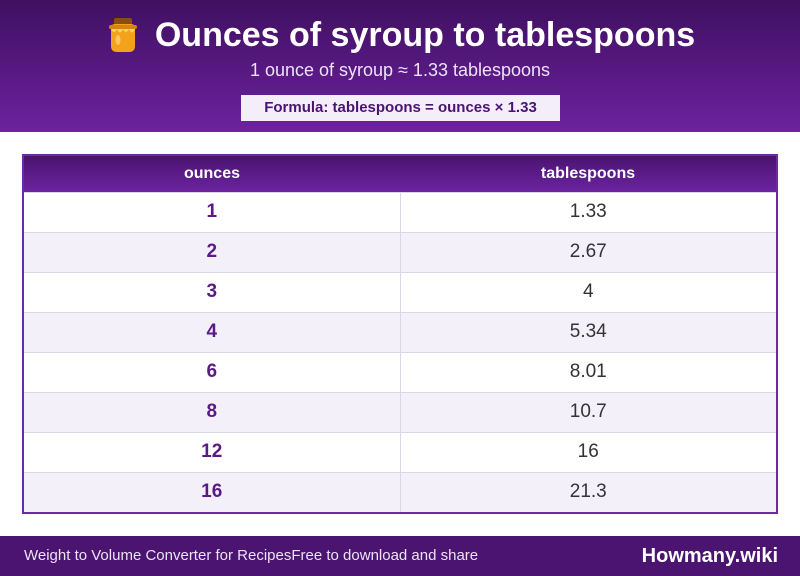 Image resolution: width=800 pixels, height=576 pixels. Describe the element at coordinates (385, 555) in the screenshot. I see `footer-share-text: Free to download and share` at that location.